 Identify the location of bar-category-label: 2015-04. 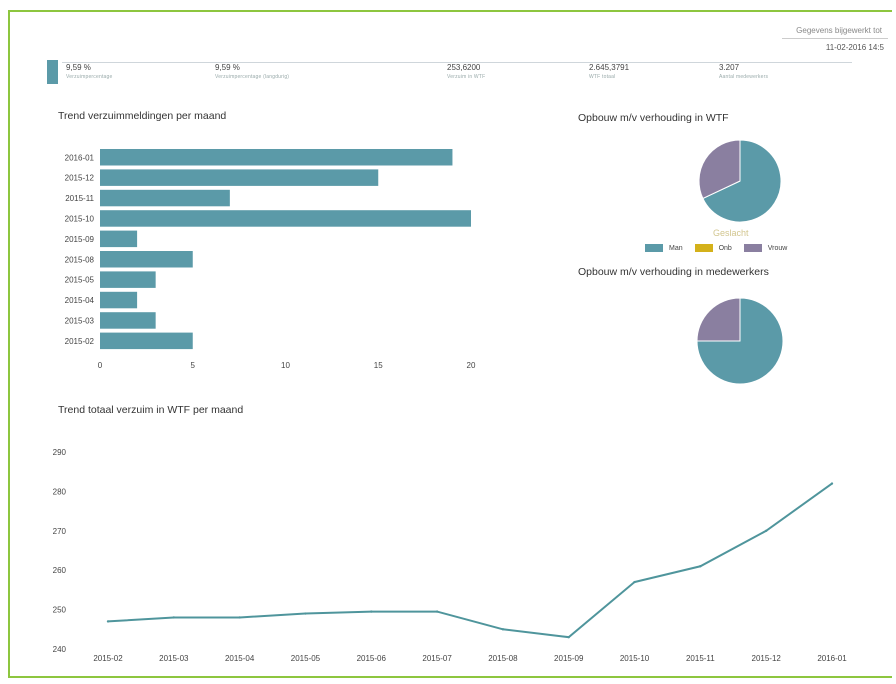
(80, 300).